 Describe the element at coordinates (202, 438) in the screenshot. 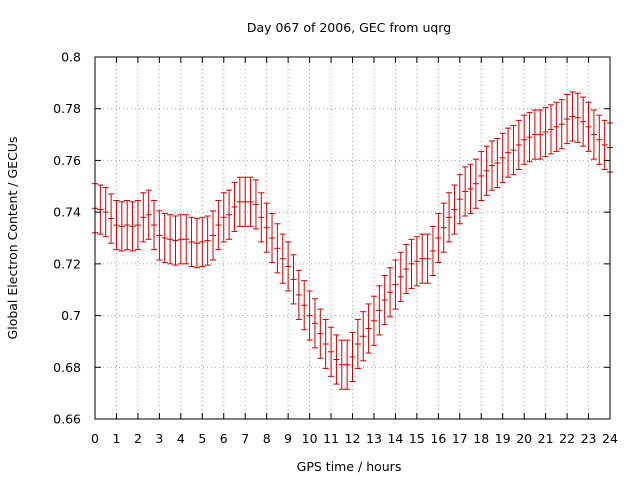

I see `x-tick-label: 5` at that location.